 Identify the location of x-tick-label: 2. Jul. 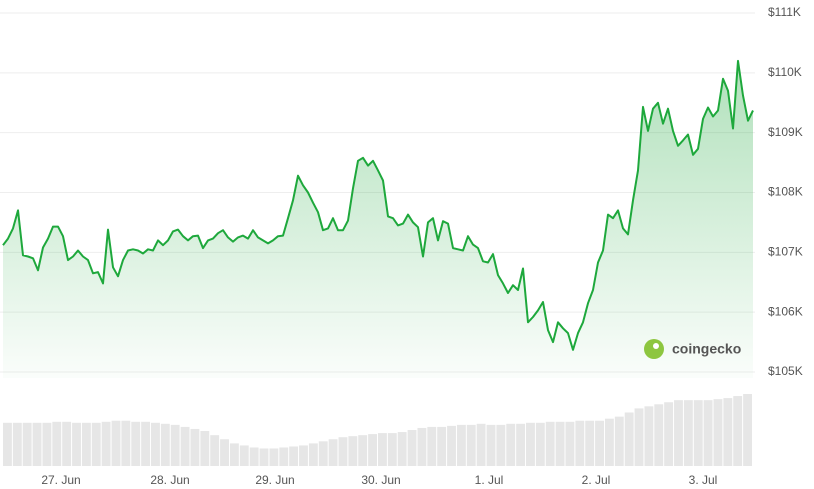
(596, 480).